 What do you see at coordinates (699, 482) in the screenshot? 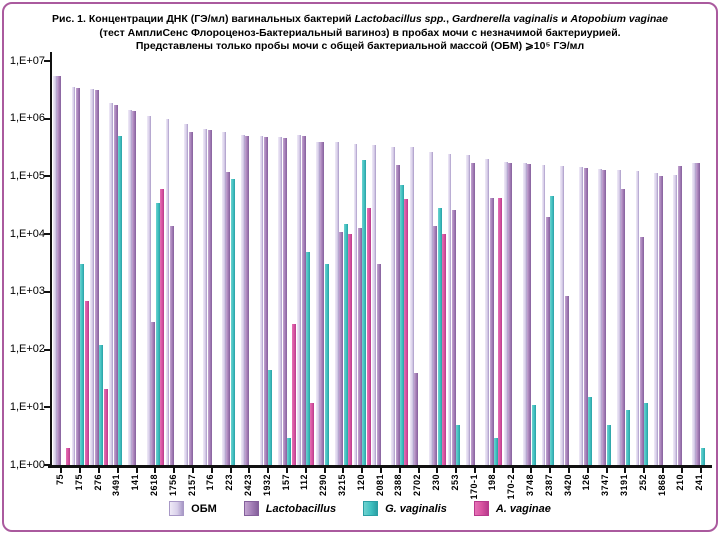
I see `x-axis-label-241: 241` at bounding box center [699, 482].